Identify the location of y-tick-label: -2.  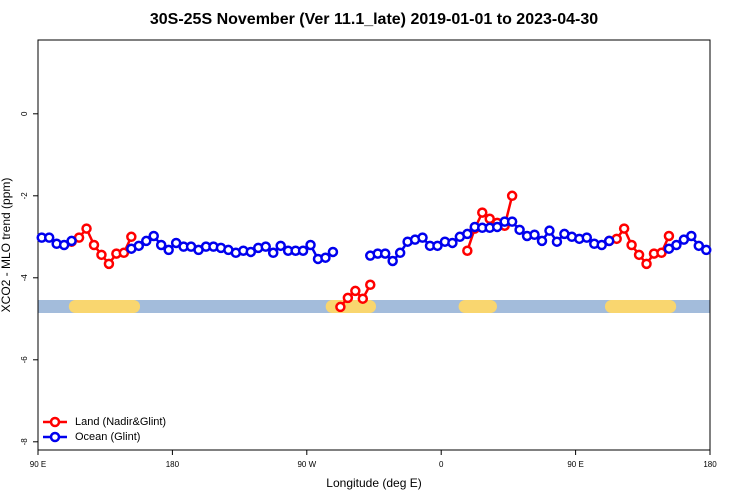
(24, 196).